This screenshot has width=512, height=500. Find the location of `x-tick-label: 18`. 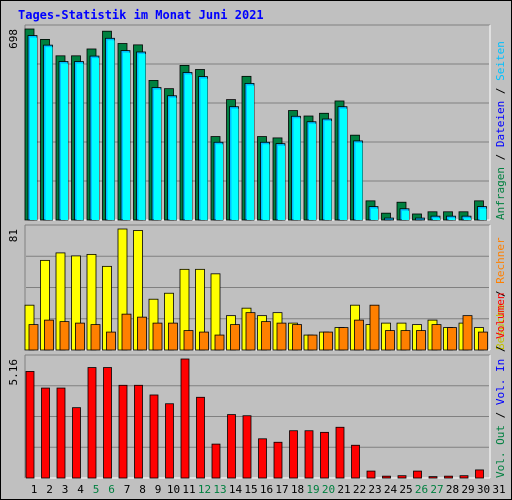

x-tick-label: 18 is located at coordinates (297, 489).